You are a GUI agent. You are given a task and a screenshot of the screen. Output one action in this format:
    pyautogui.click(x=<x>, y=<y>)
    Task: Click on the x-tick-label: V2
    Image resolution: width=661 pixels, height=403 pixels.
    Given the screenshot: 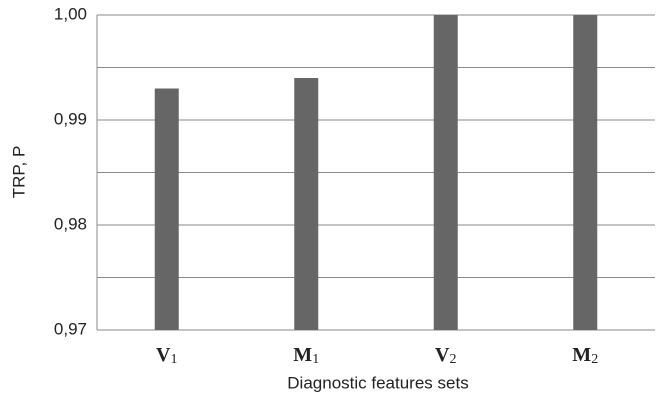 What is the action you would take?
    pyautogui.click(x=445, y=356)
    